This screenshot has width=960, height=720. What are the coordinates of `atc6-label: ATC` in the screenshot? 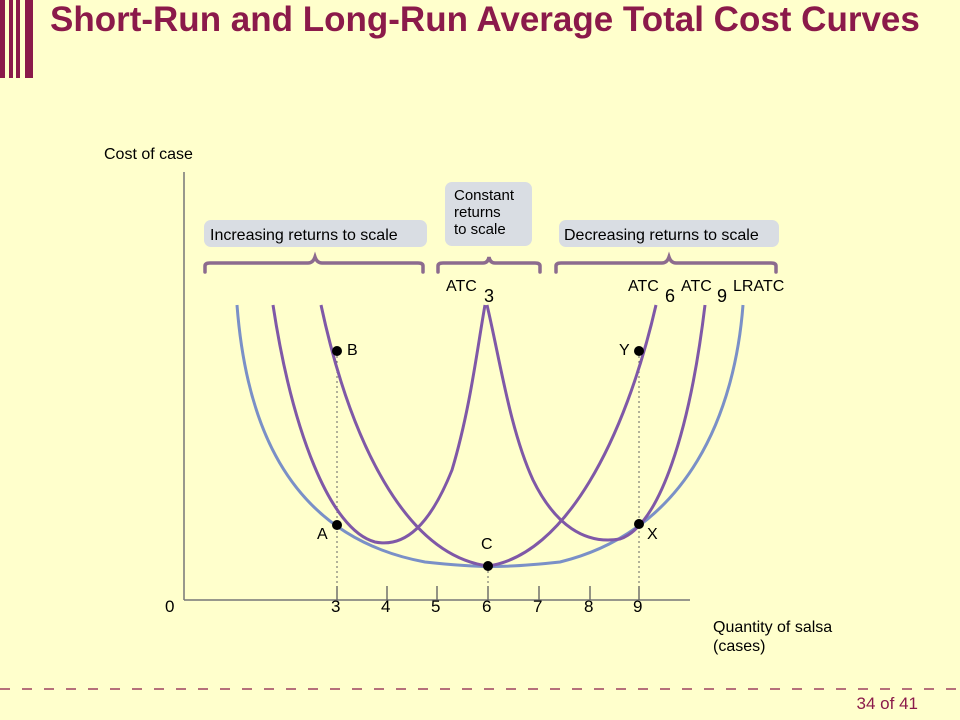 It's located at (643, 286).